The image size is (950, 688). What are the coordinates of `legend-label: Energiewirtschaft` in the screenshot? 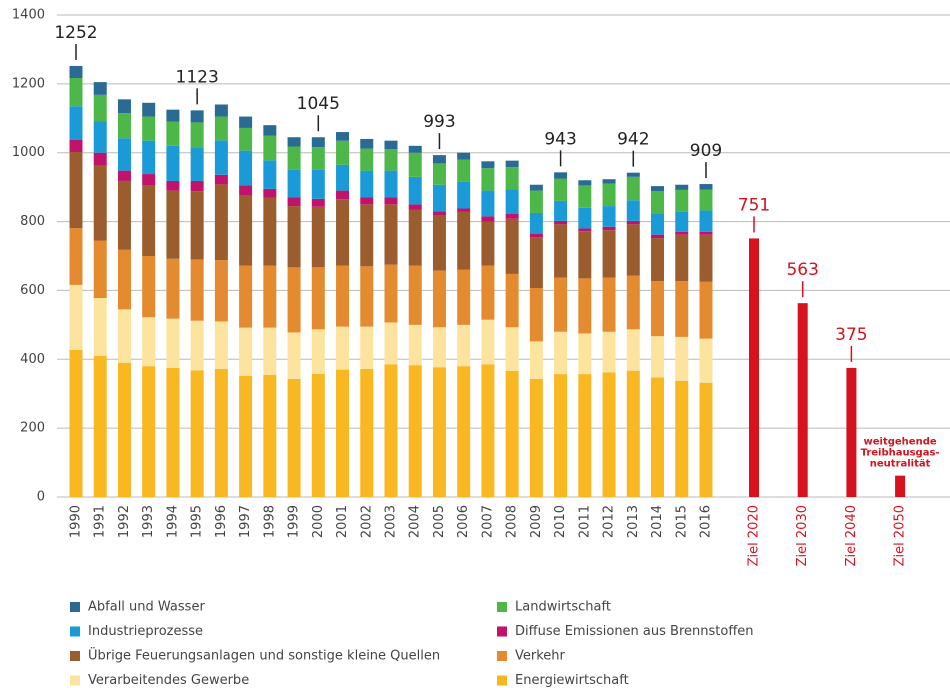 It's located at (572, 680).